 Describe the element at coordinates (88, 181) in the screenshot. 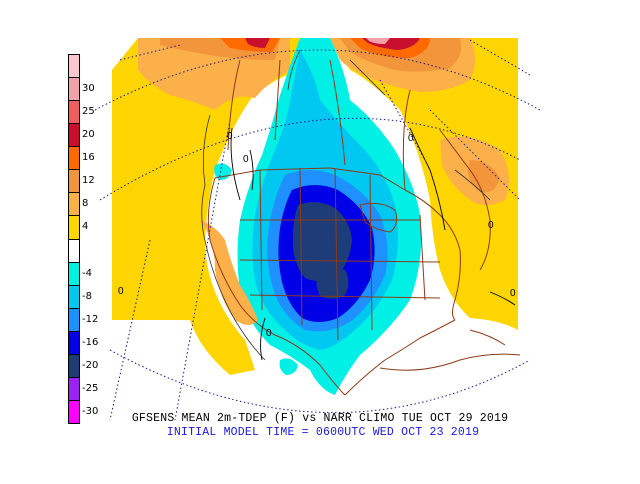

I see `color-scale-label: 12` at that location.